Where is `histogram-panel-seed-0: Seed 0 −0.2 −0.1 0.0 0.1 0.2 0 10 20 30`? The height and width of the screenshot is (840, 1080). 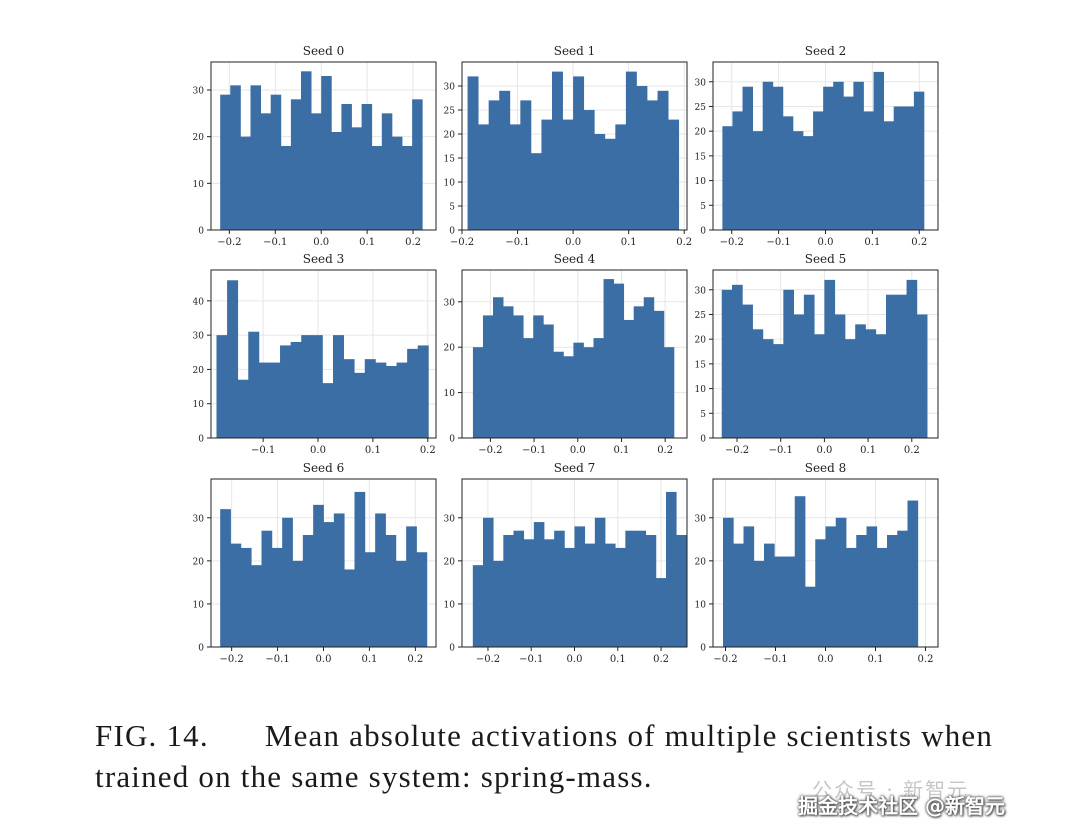
histogram-panel-seed-0: Seed 0 −0.2 −0.1 0.0 0.1 0.2 0 10 20 30 is located at coordinates (315, 146).